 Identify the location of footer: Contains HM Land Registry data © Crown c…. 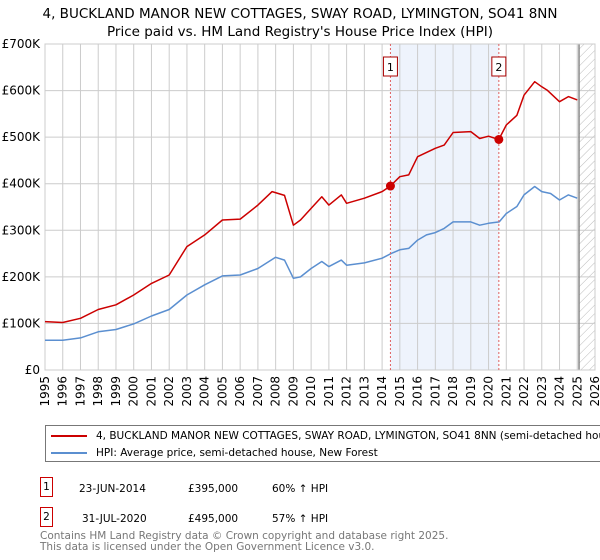
(244, 542).